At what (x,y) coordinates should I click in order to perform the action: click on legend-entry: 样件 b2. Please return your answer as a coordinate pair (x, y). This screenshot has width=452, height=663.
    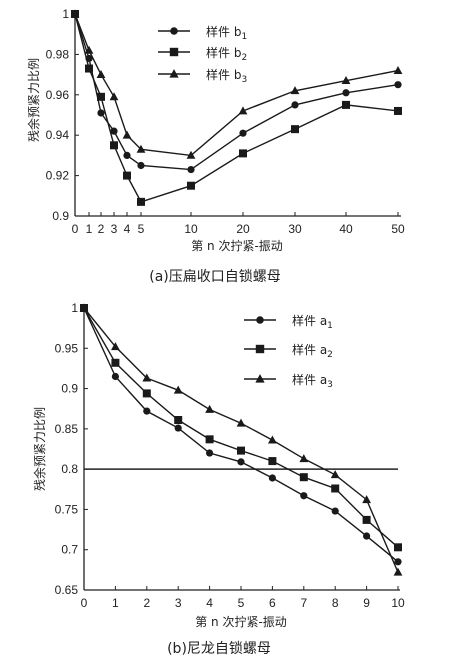
    Looking at the image, I should click on (202, 54).